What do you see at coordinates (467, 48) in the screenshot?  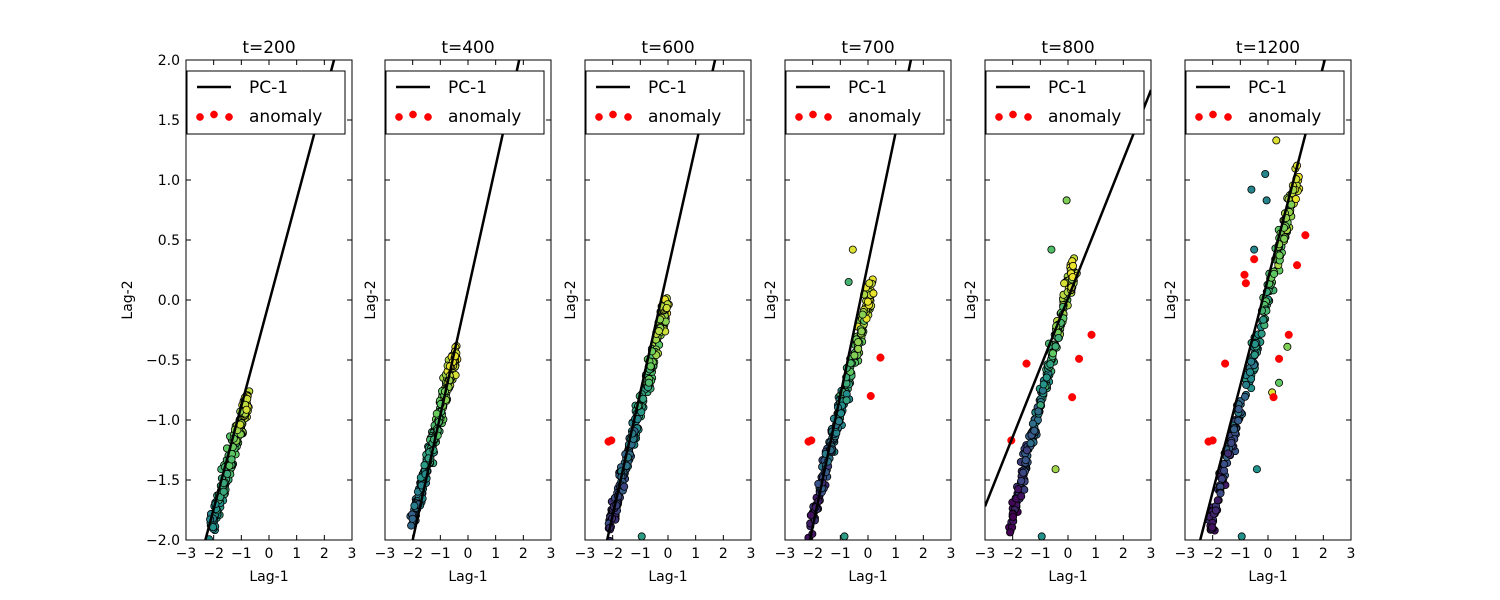 I see `panel-title: t=400` at bounding box center [467, 48].